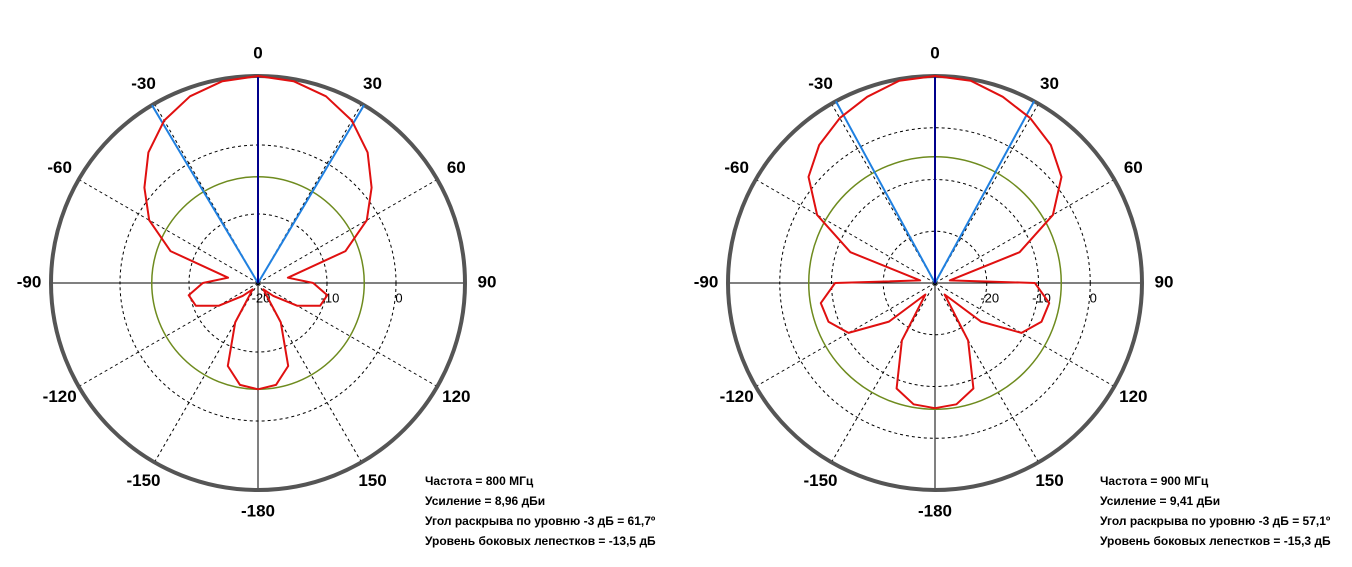 The height and width of the screenshot is (567, 1352). I want to click on annotation: Уровень боковых лепестков = -13,5 дБ, so click(540, 541).